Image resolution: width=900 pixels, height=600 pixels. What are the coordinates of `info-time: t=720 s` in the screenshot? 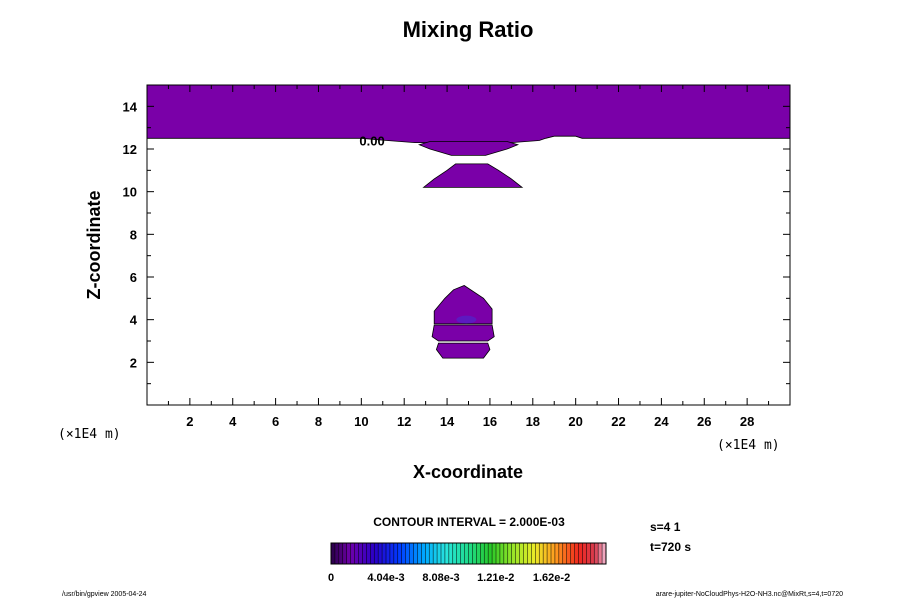 It's located at (670, 547).